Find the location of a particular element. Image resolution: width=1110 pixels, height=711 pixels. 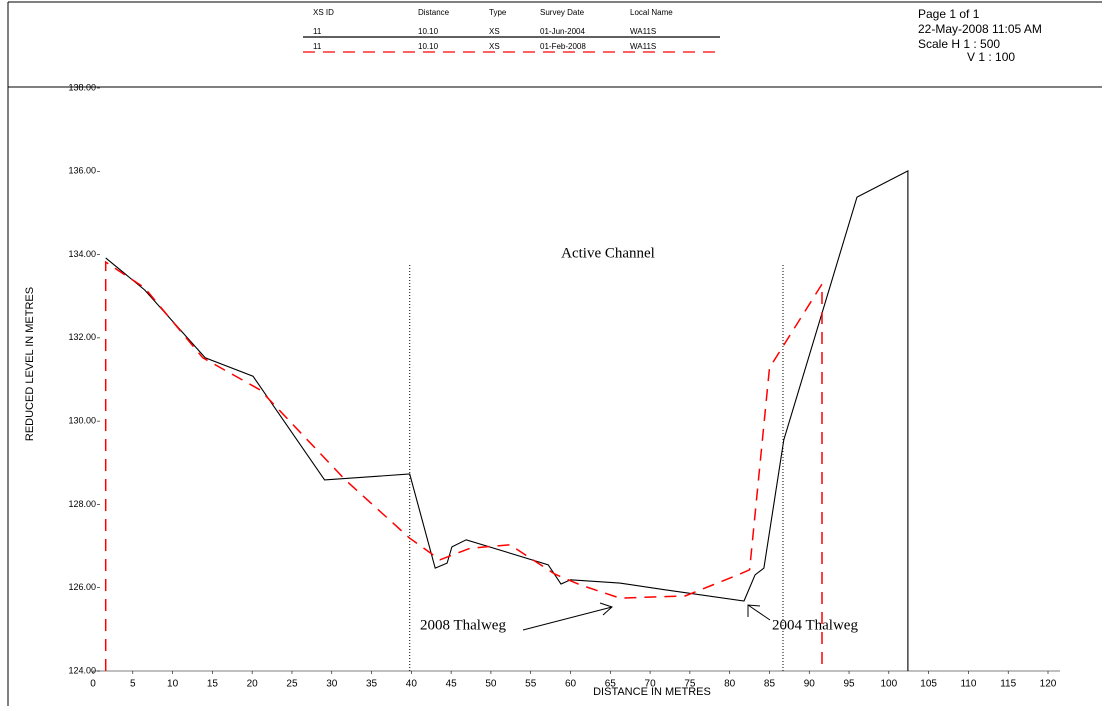

y-tick-label: 130.00 is located at coordinates (82, 421).